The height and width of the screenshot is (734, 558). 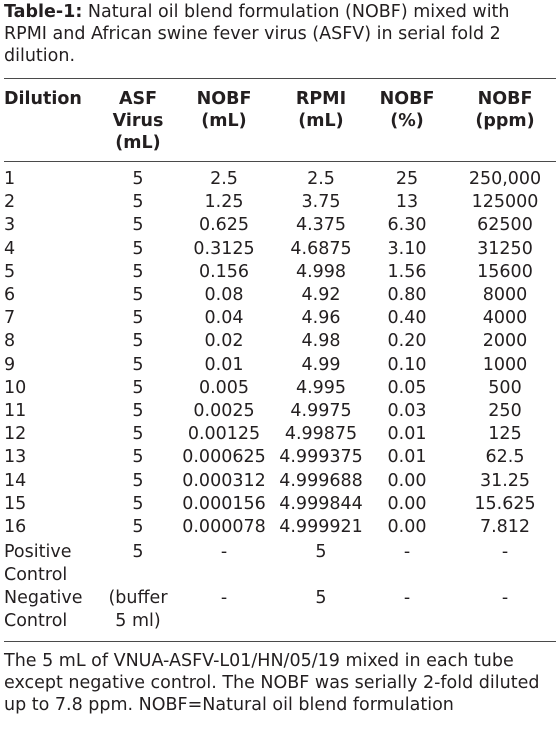 I want to click on row-label: 8, so click(x=10, y=341).